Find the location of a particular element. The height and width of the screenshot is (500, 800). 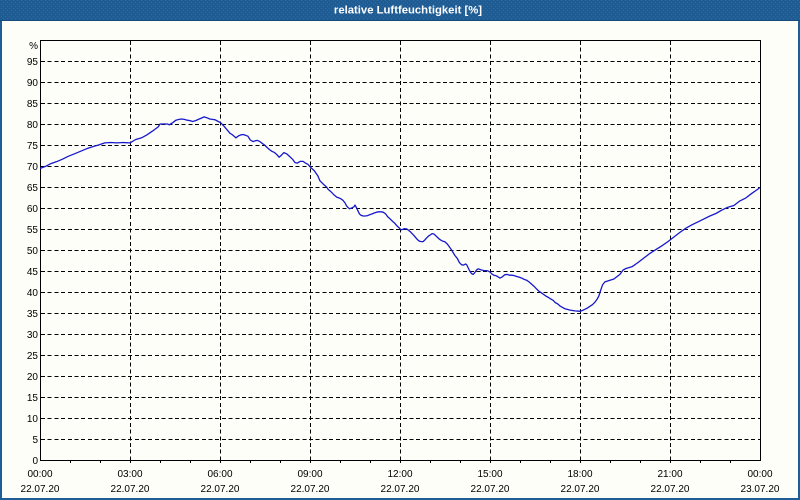

svg-text: 45 is located at coordinates (33, 272).